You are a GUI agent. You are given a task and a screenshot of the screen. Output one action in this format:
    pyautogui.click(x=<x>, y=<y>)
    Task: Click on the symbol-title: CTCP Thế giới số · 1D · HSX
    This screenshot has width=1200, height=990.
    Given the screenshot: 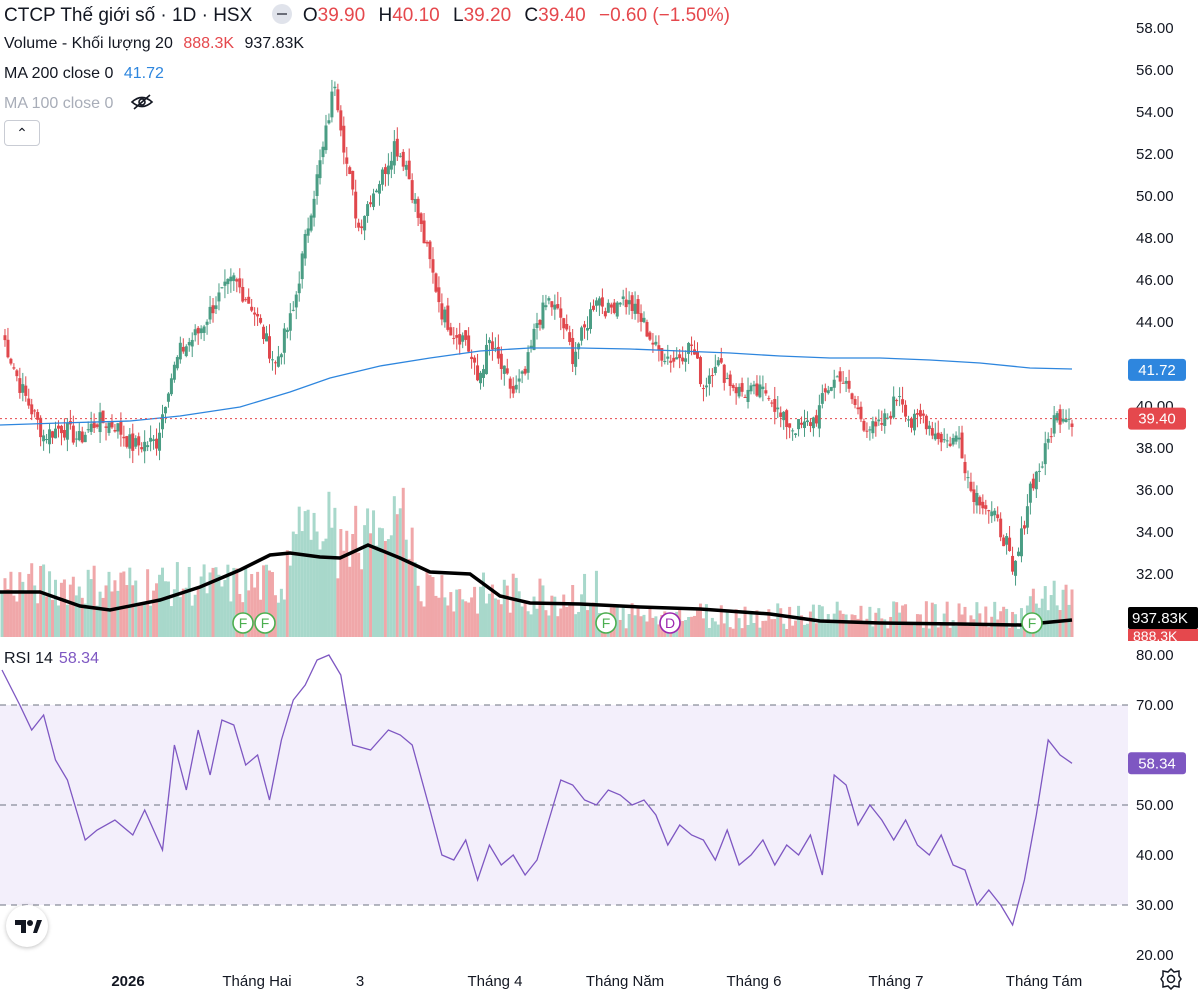 What is the action you would take?
    pyautogui.click(x=128, y=15)
    